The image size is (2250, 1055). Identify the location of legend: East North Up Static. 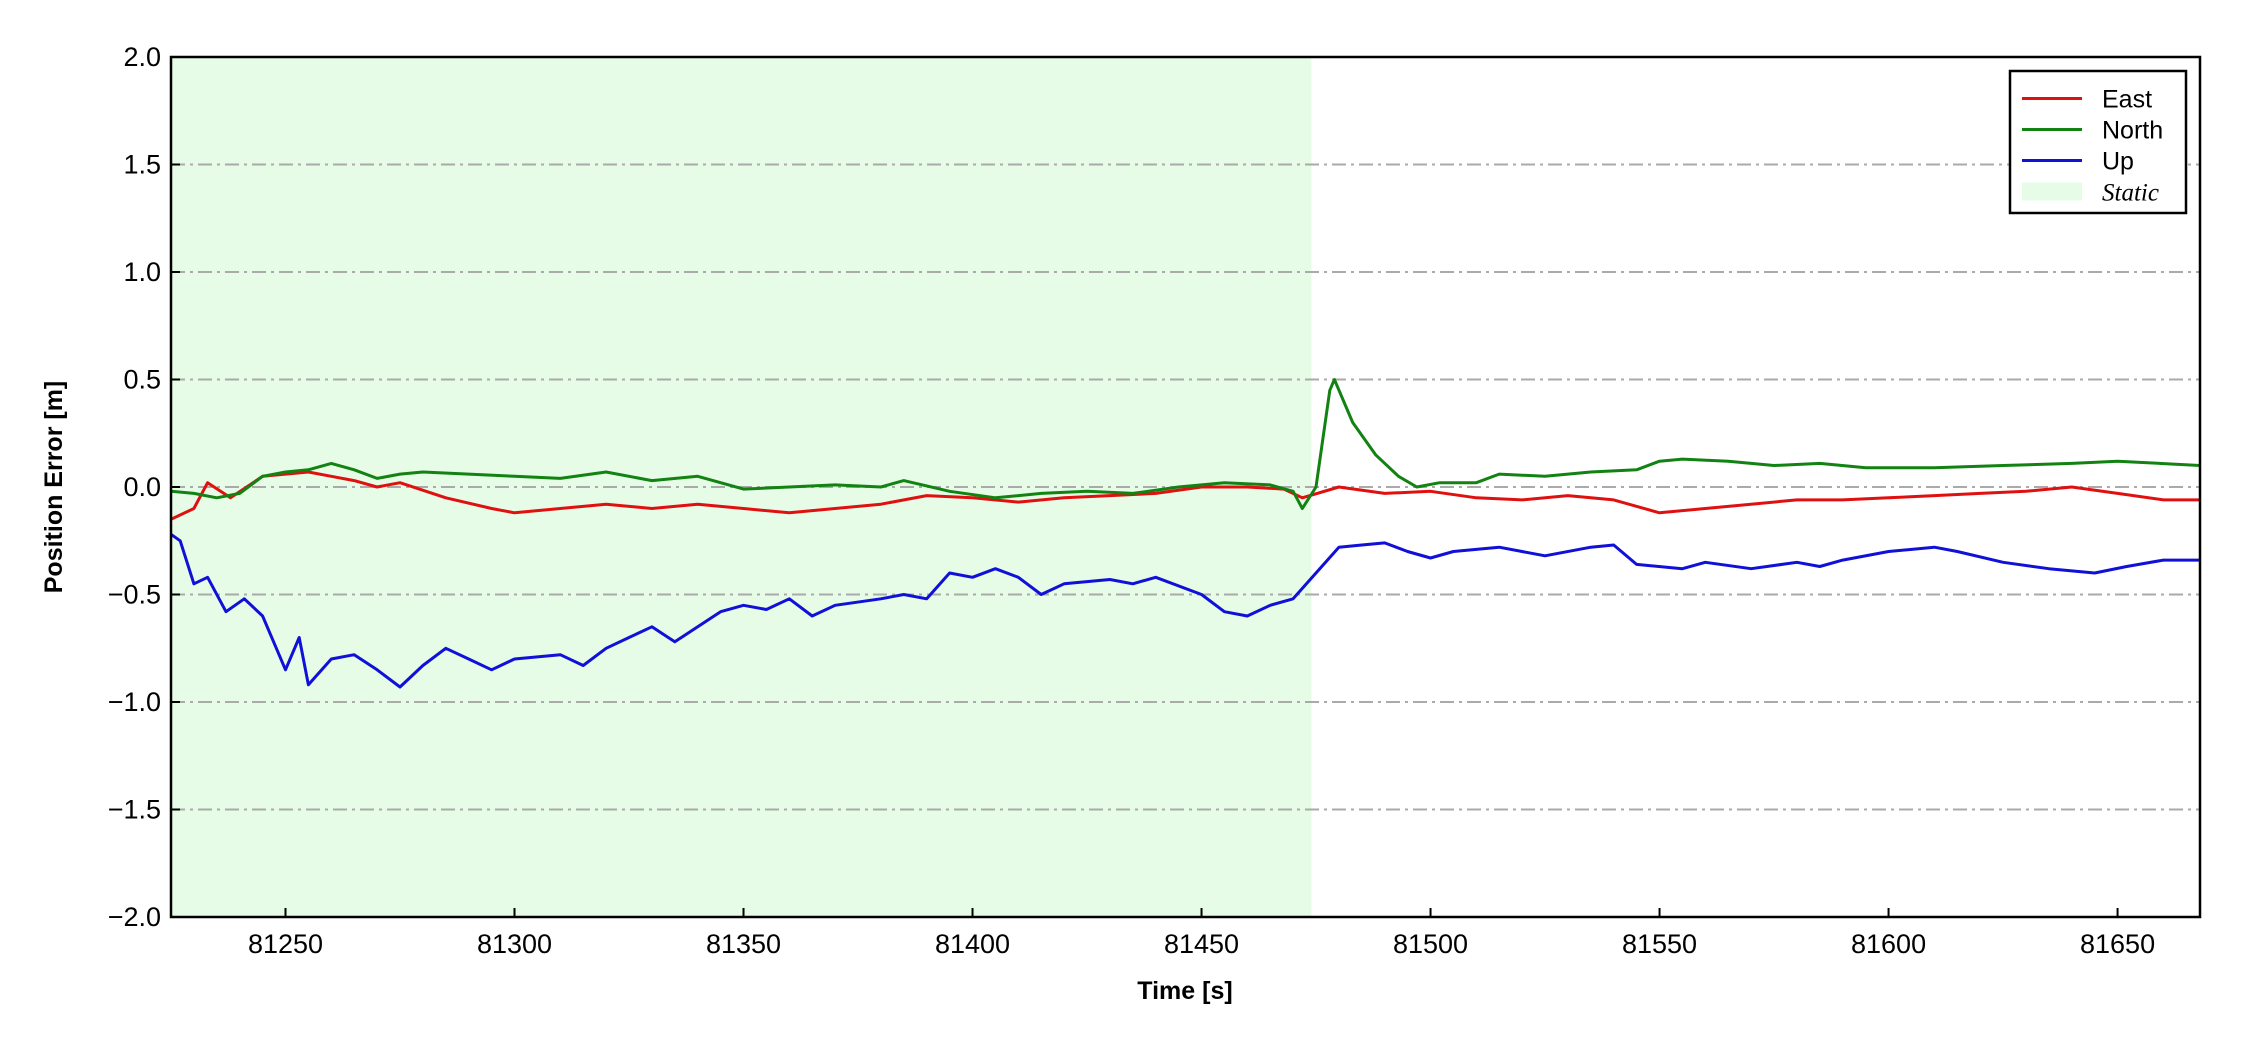
(2098, 142).